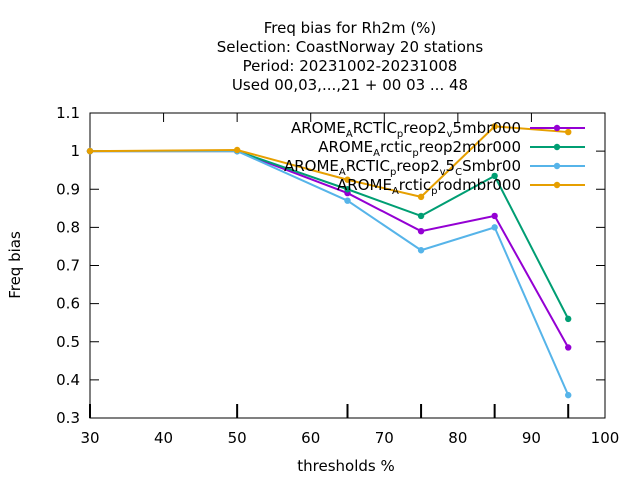 The image size is (640, 480). I want to click on legend-entry: AROMEArcticprodmbr000, so click(461, 186).